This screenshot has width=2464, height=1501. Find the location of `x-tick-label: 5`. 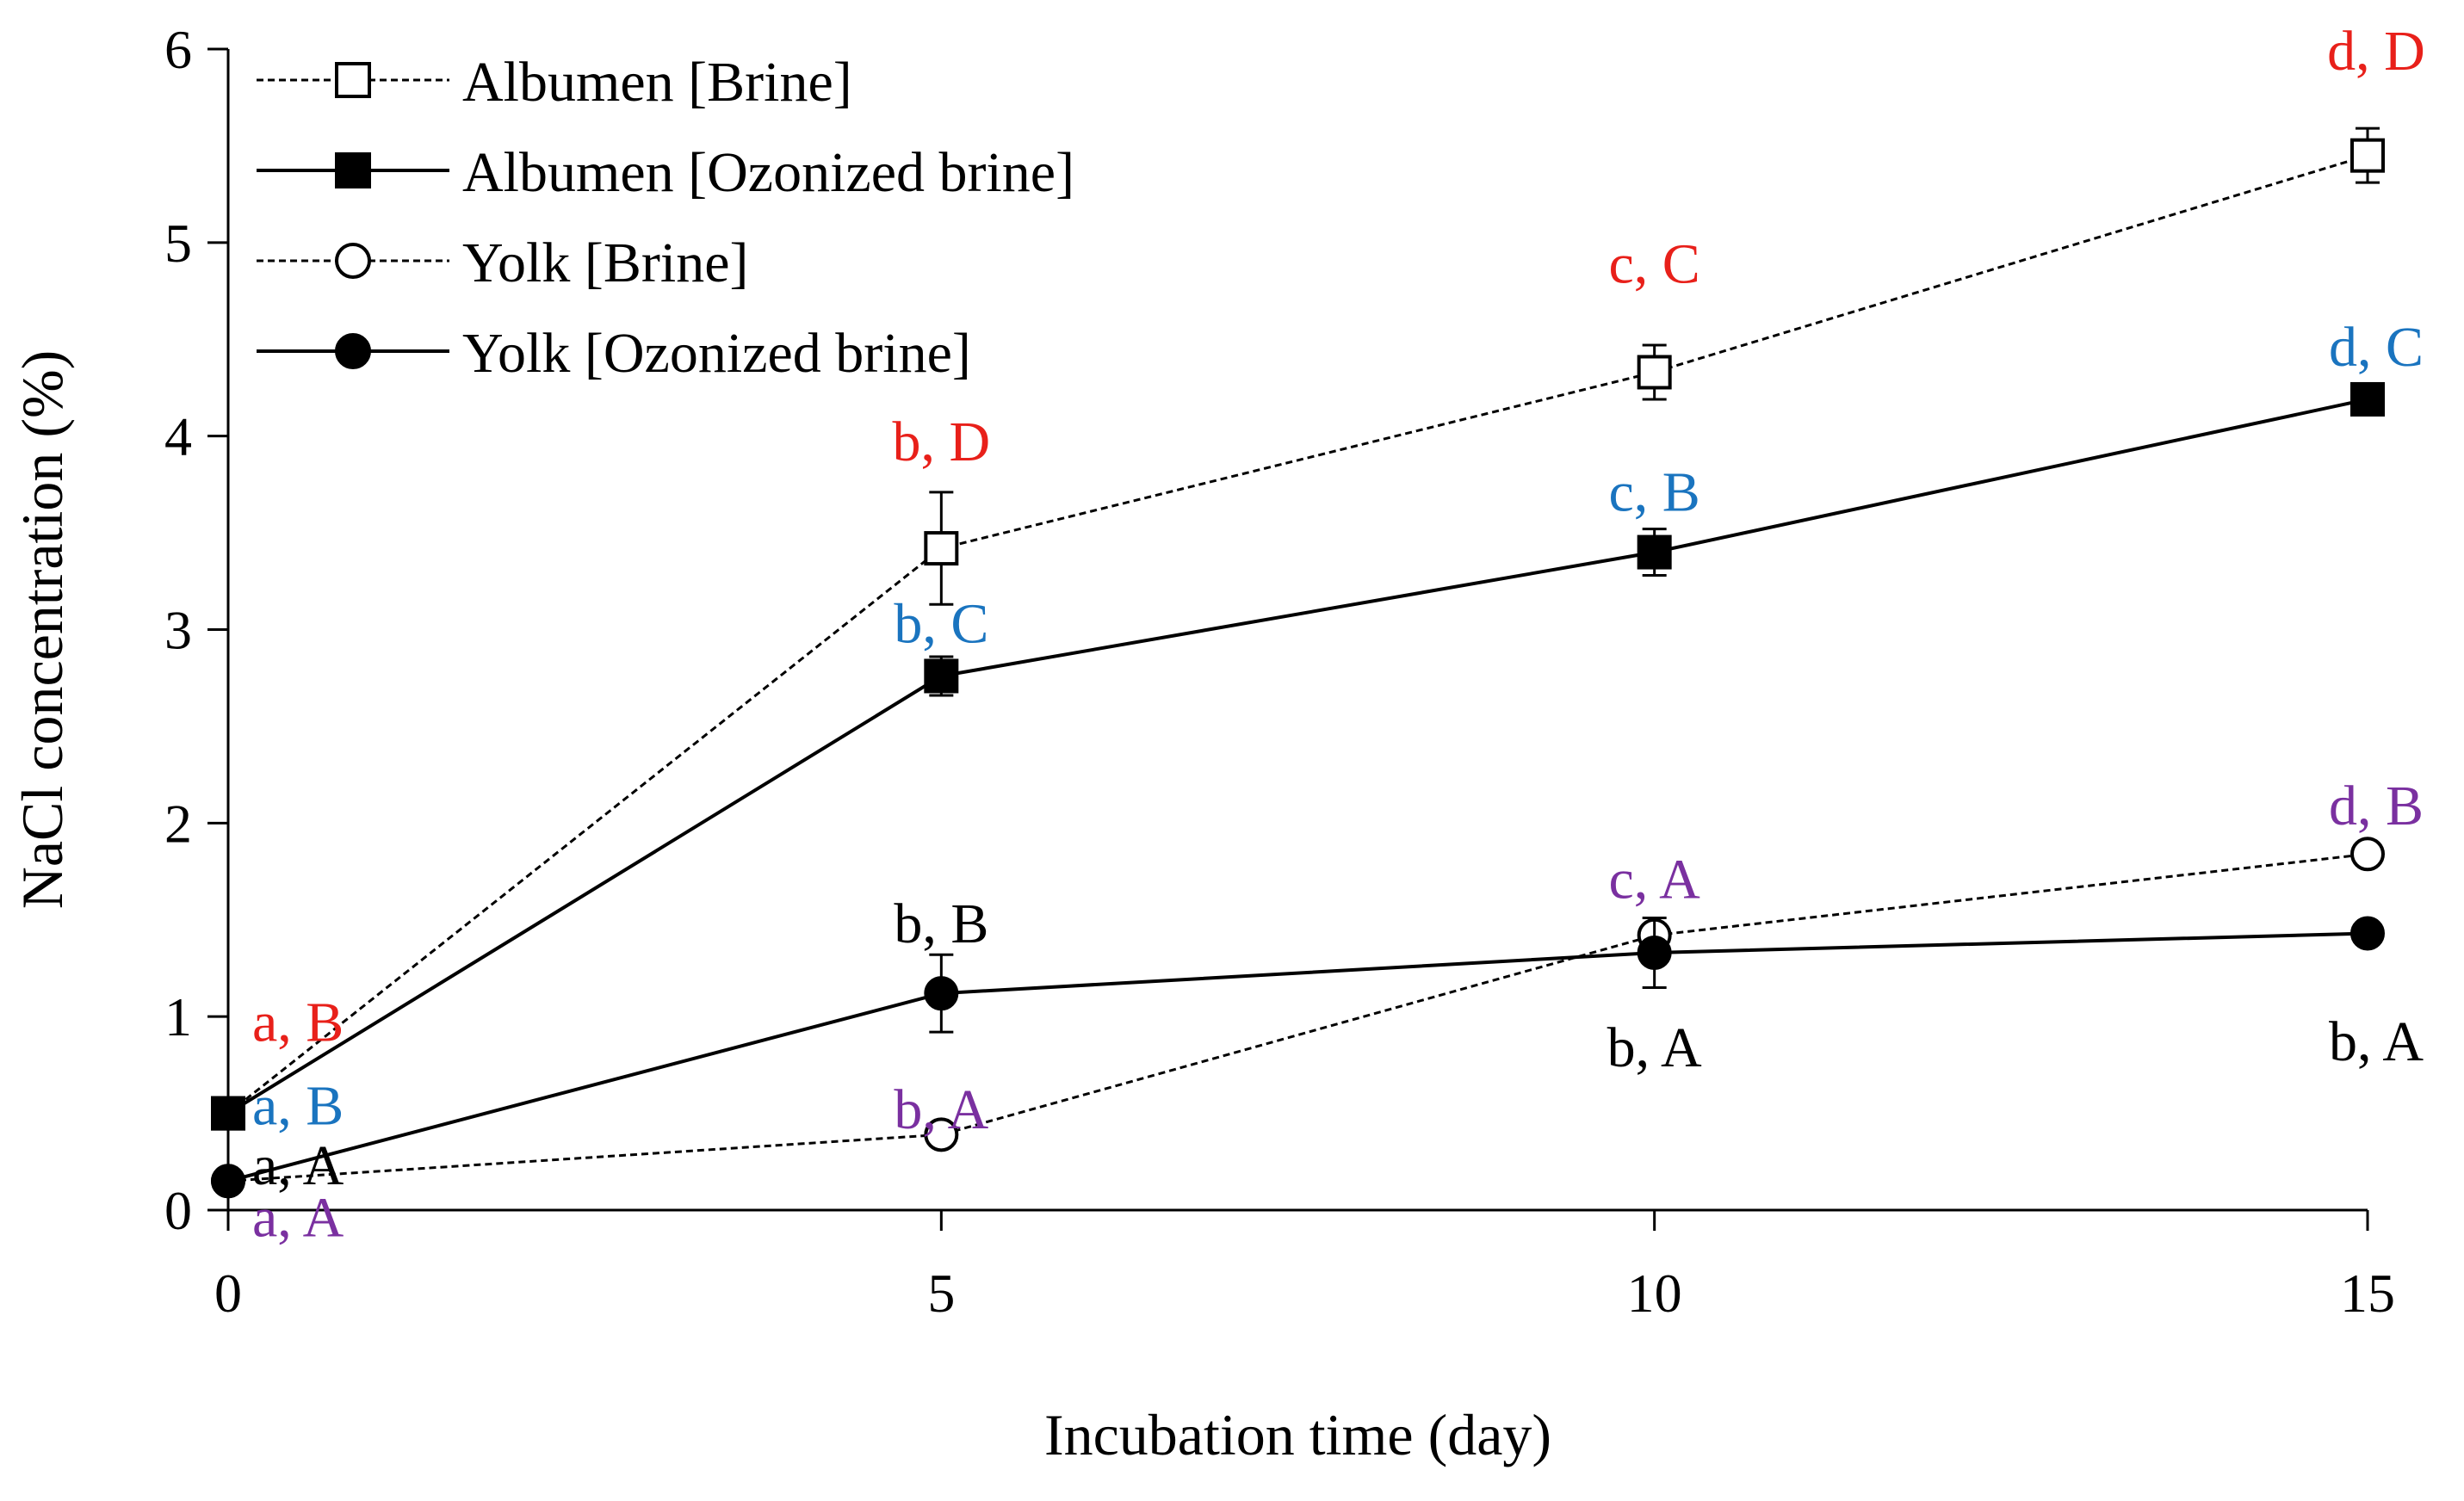

x-tick-label: 5 is located at coordinates (941, 1293).